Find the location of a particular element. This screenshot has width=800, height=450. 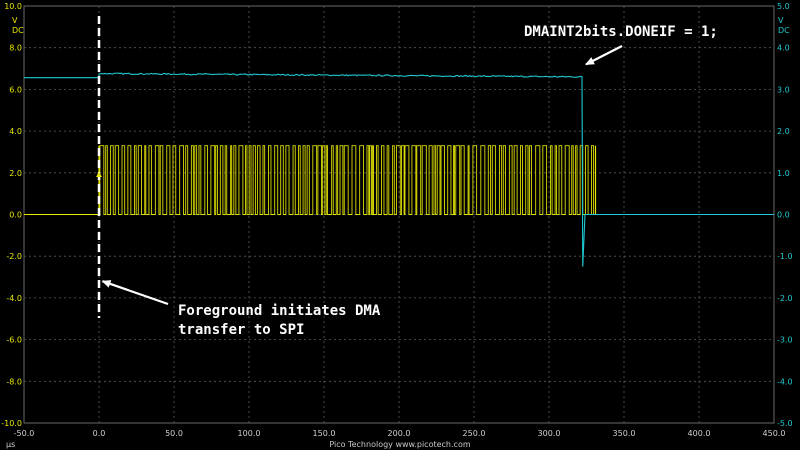

left-axis-tick-label: 2.0 is located at coordinates (15, 173).